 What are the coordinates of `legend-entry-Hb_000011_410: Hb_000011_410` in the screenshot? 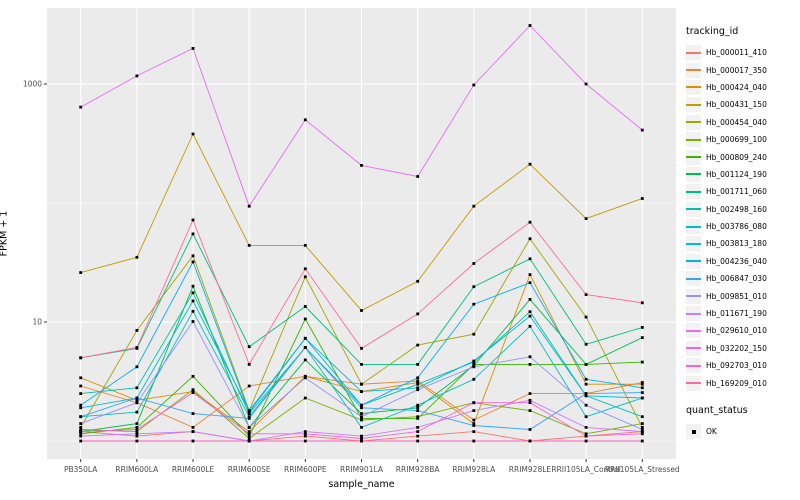 It's located at (743, 52).